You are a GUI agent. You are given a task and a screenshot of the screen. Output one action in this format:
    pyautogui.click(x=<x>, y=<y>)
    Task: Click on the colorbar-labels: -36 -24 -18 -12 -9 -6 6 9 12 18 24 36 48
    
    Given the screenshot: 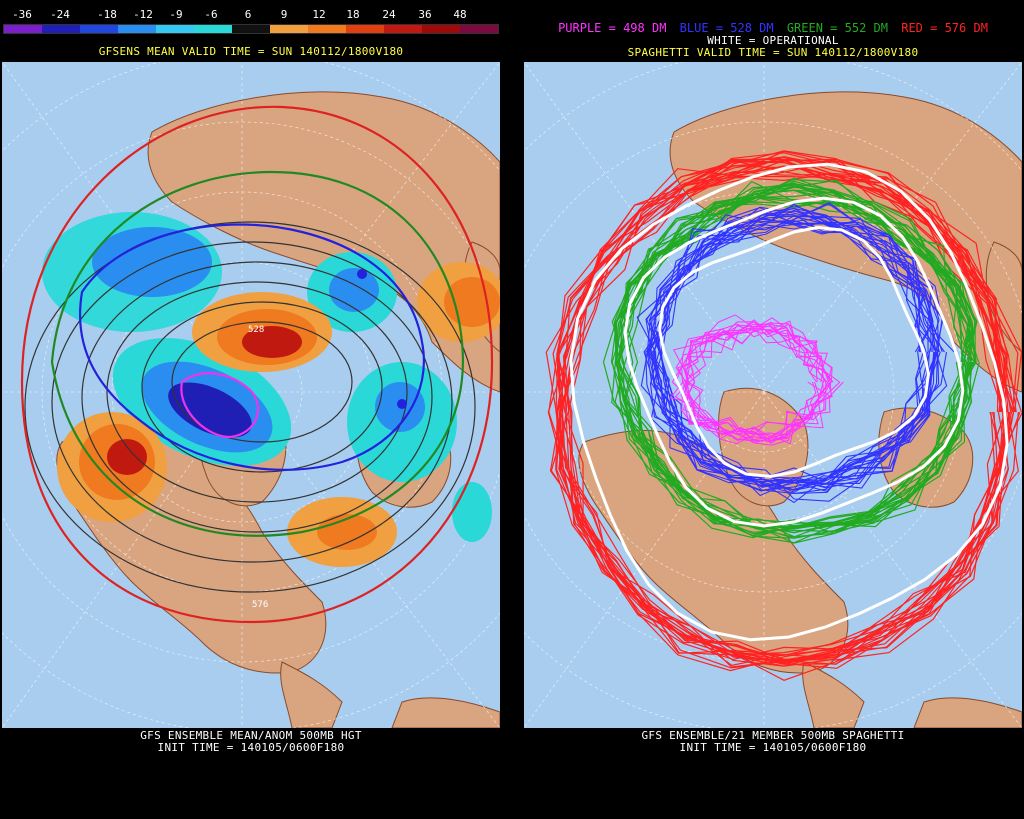 What is the action you would take?
    pyautogui.click(x=251, y=15)
    